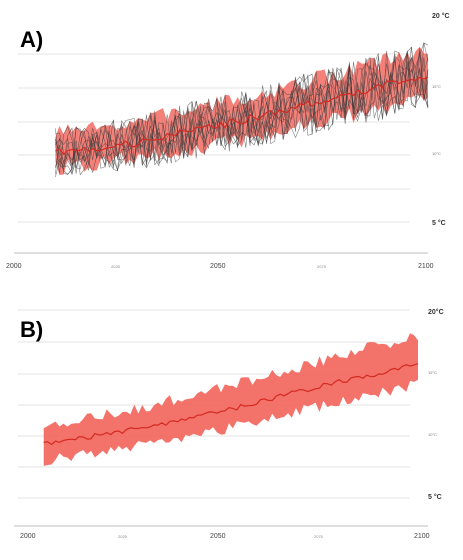 This screenshot has width=463, height=560. What do you see at coordinates (31, 329) in the screenshot?
I see `panel-b-label: B)` at bounding box center [31, 329].